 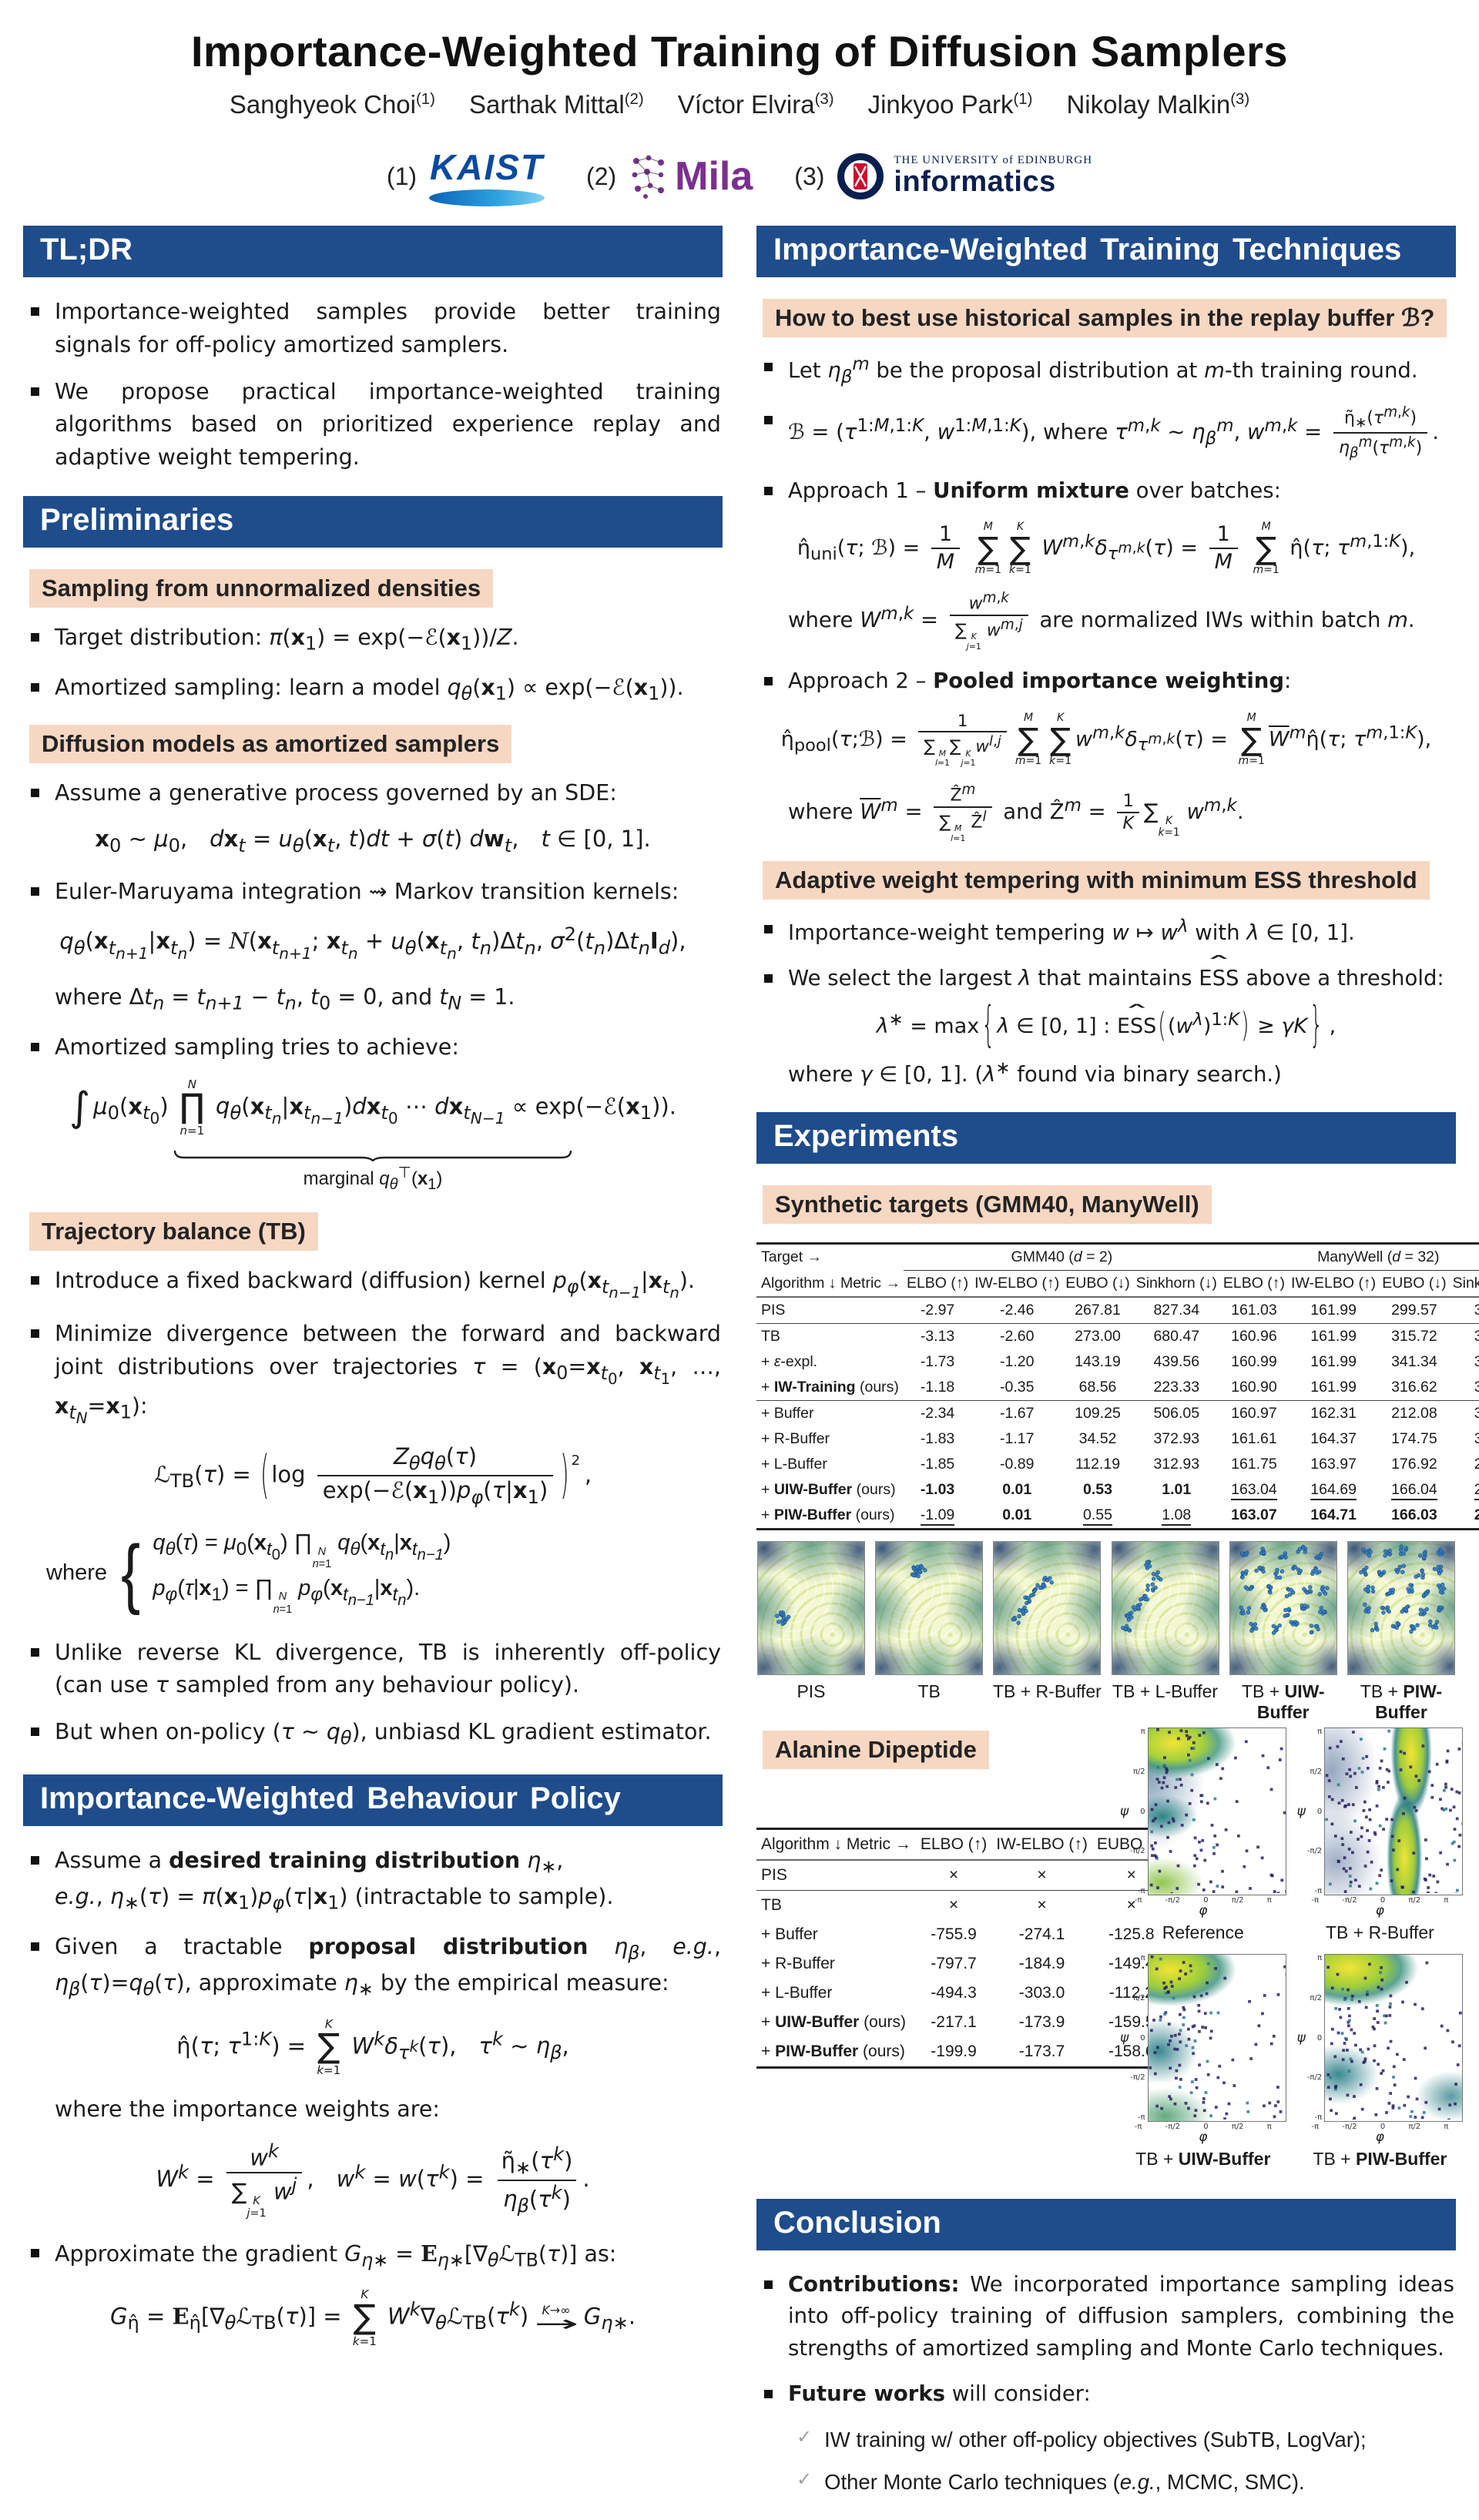 I want to click on table-cell: -217.1, so click(x=953, y=2022).